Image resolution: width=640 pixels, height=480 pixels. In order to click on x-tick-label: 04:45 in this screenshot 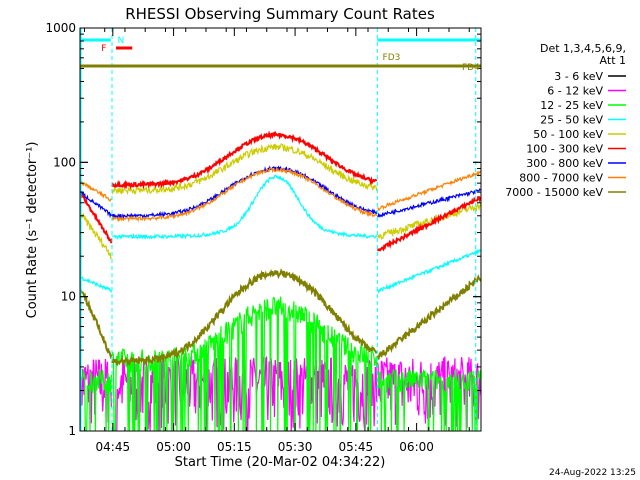, I will do `click(113, 447)`.